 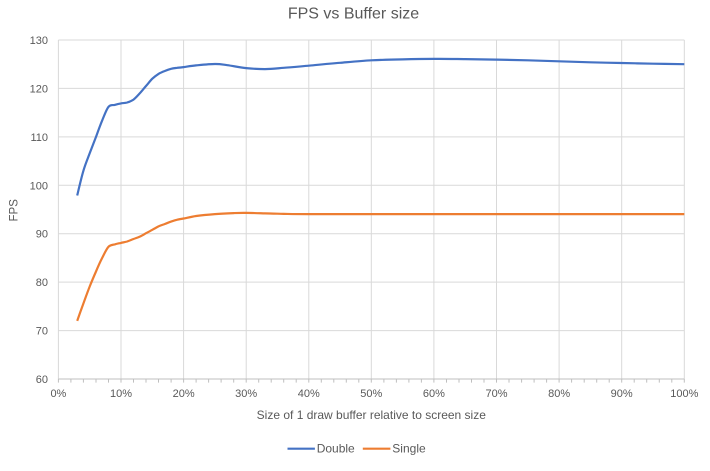 I want to click on svg-text: 90%, so click(x=622, y=394).